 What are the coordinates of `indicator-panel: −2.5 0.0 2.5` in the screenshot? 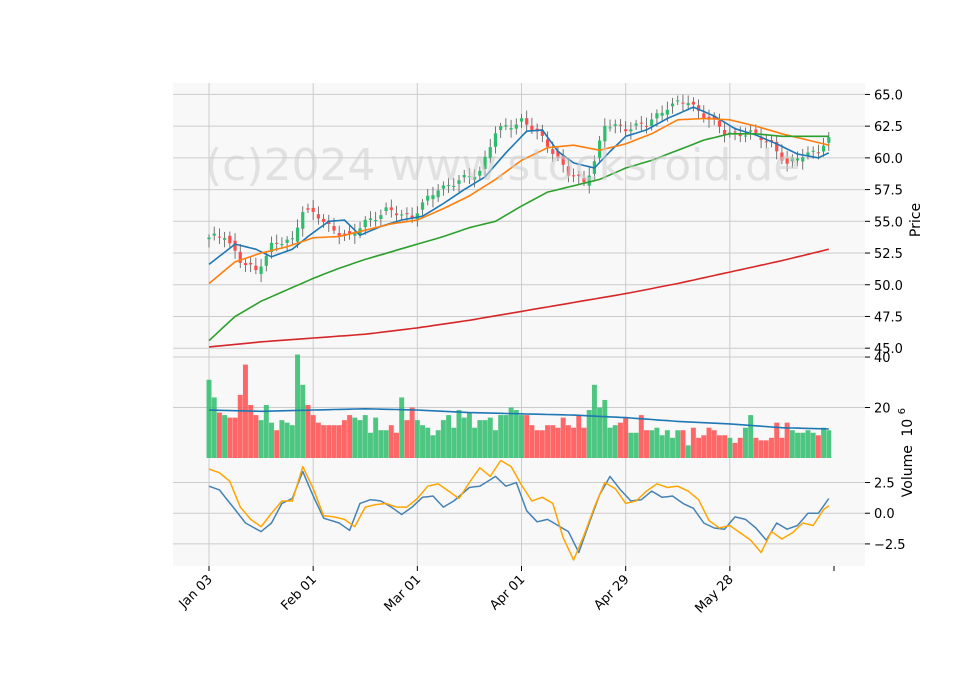 It's located at (539, 512).